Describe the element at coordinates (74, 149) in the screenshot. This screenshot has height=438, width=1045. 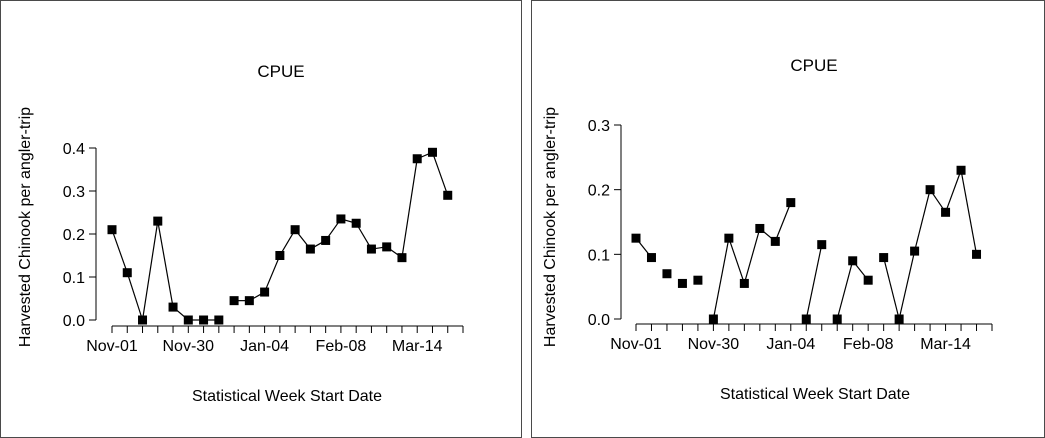
I see `y-tick-label: 0.4` at that location.